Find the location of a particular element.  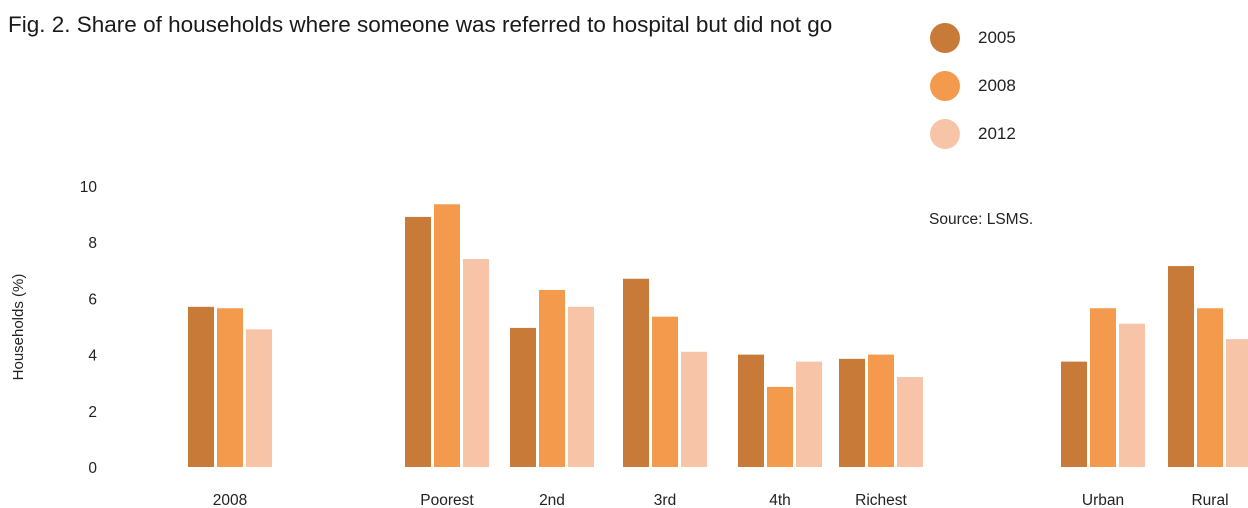

bar-3rd-2005 is located at coordinates (636, 372).